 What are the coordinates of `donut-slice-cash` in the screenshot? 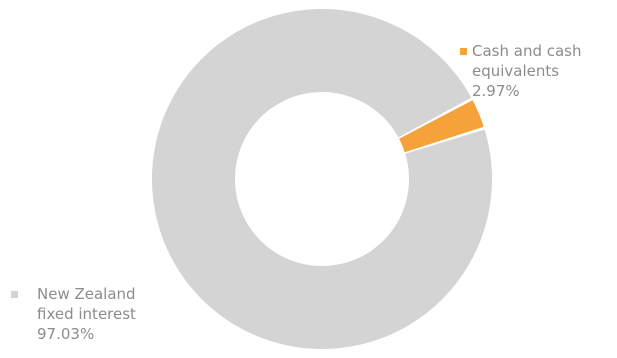 It's located at (441, 126).